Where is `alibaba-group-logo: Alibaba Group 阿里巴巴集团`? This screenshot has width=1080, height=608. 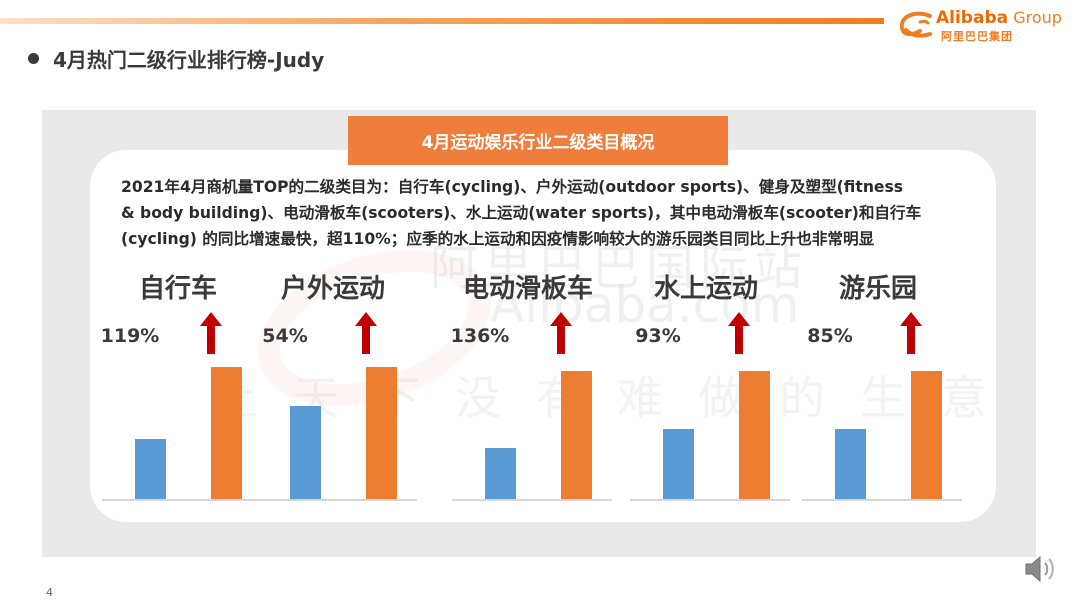 alibaba-group-logo: Alibaba Group 阿里巴巴集团 is located at coordinates (984, 26).